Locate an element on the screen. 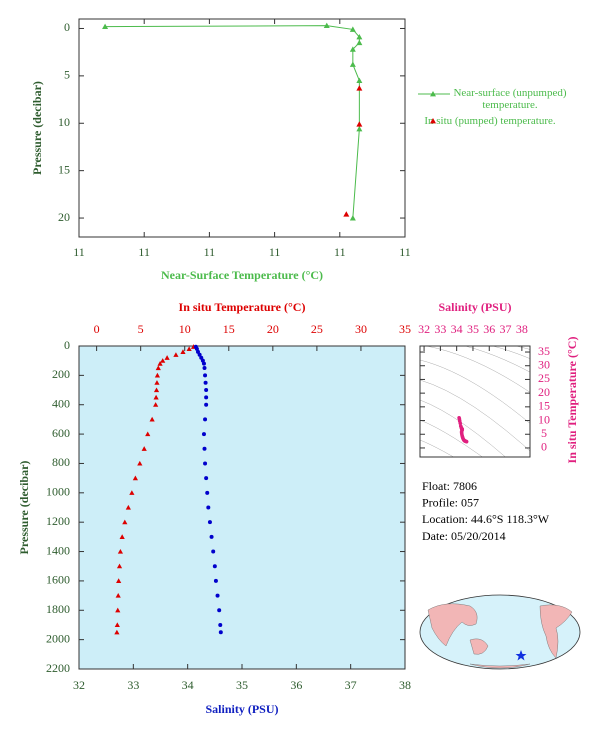  x-tick-label: 25 is located at coordinates (317, 329).